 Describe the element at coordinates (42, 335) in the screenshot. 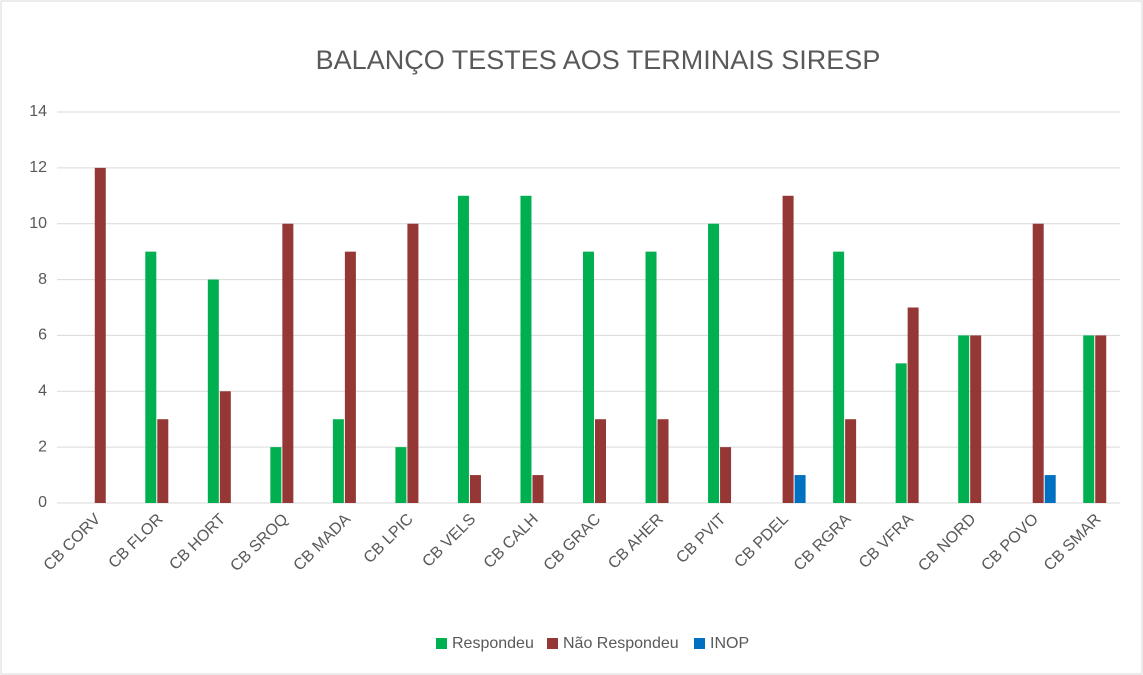

I see `y-tick-label: 6` at that location.